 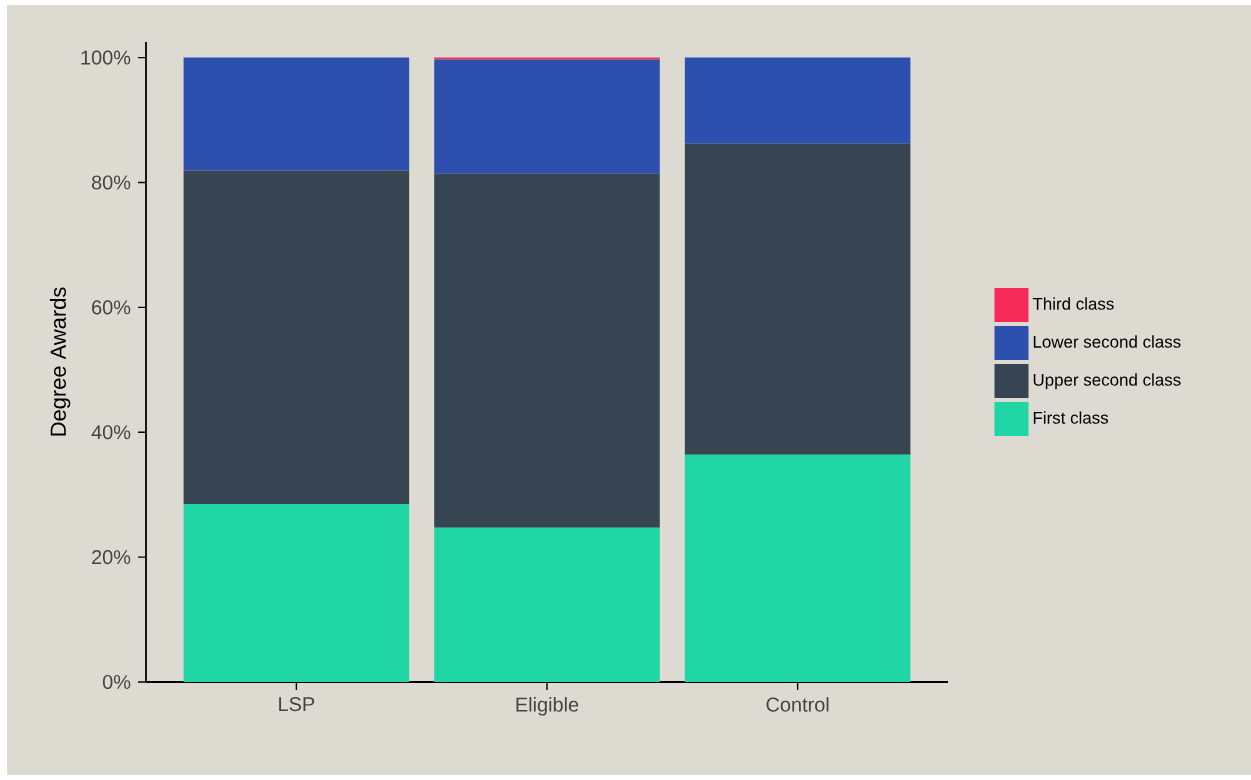 What do you see at coordinates (297, 704) in the screenshot?
I see `x-tick-label: LSP` at bounding box center [297, 704].